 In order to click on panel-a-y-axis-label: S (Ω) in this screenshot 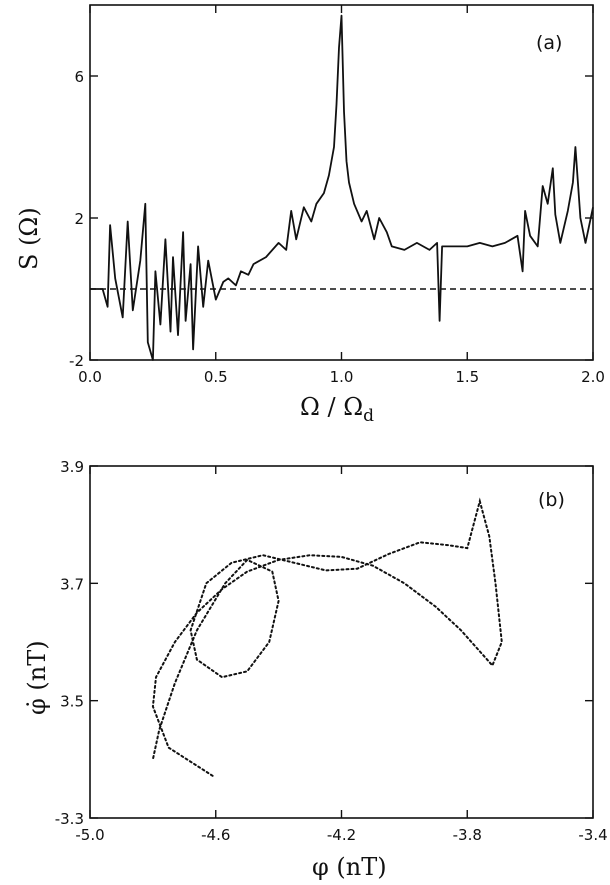, I will do `click(29, 238)`.